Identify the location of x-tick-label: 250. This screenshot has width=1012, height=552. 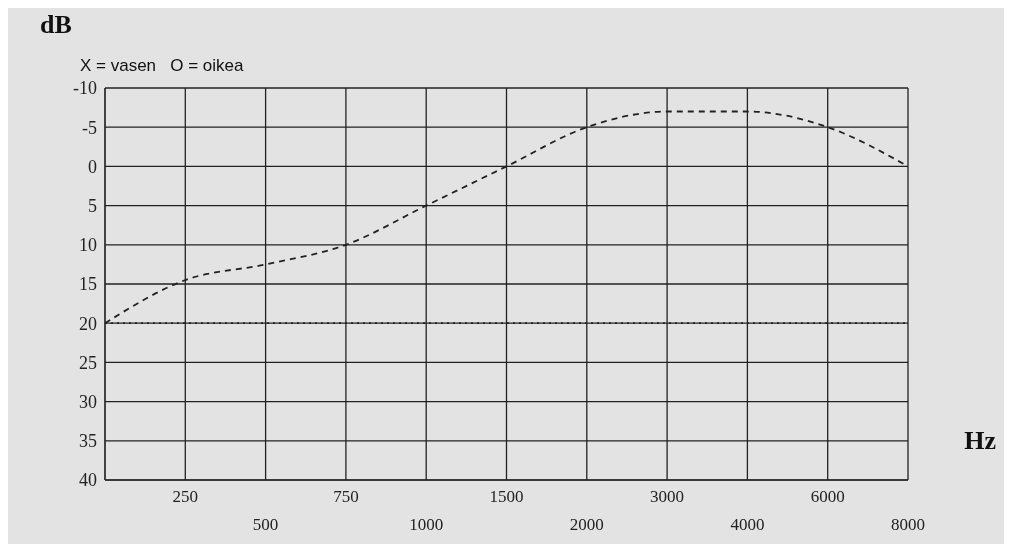
(185, 496).